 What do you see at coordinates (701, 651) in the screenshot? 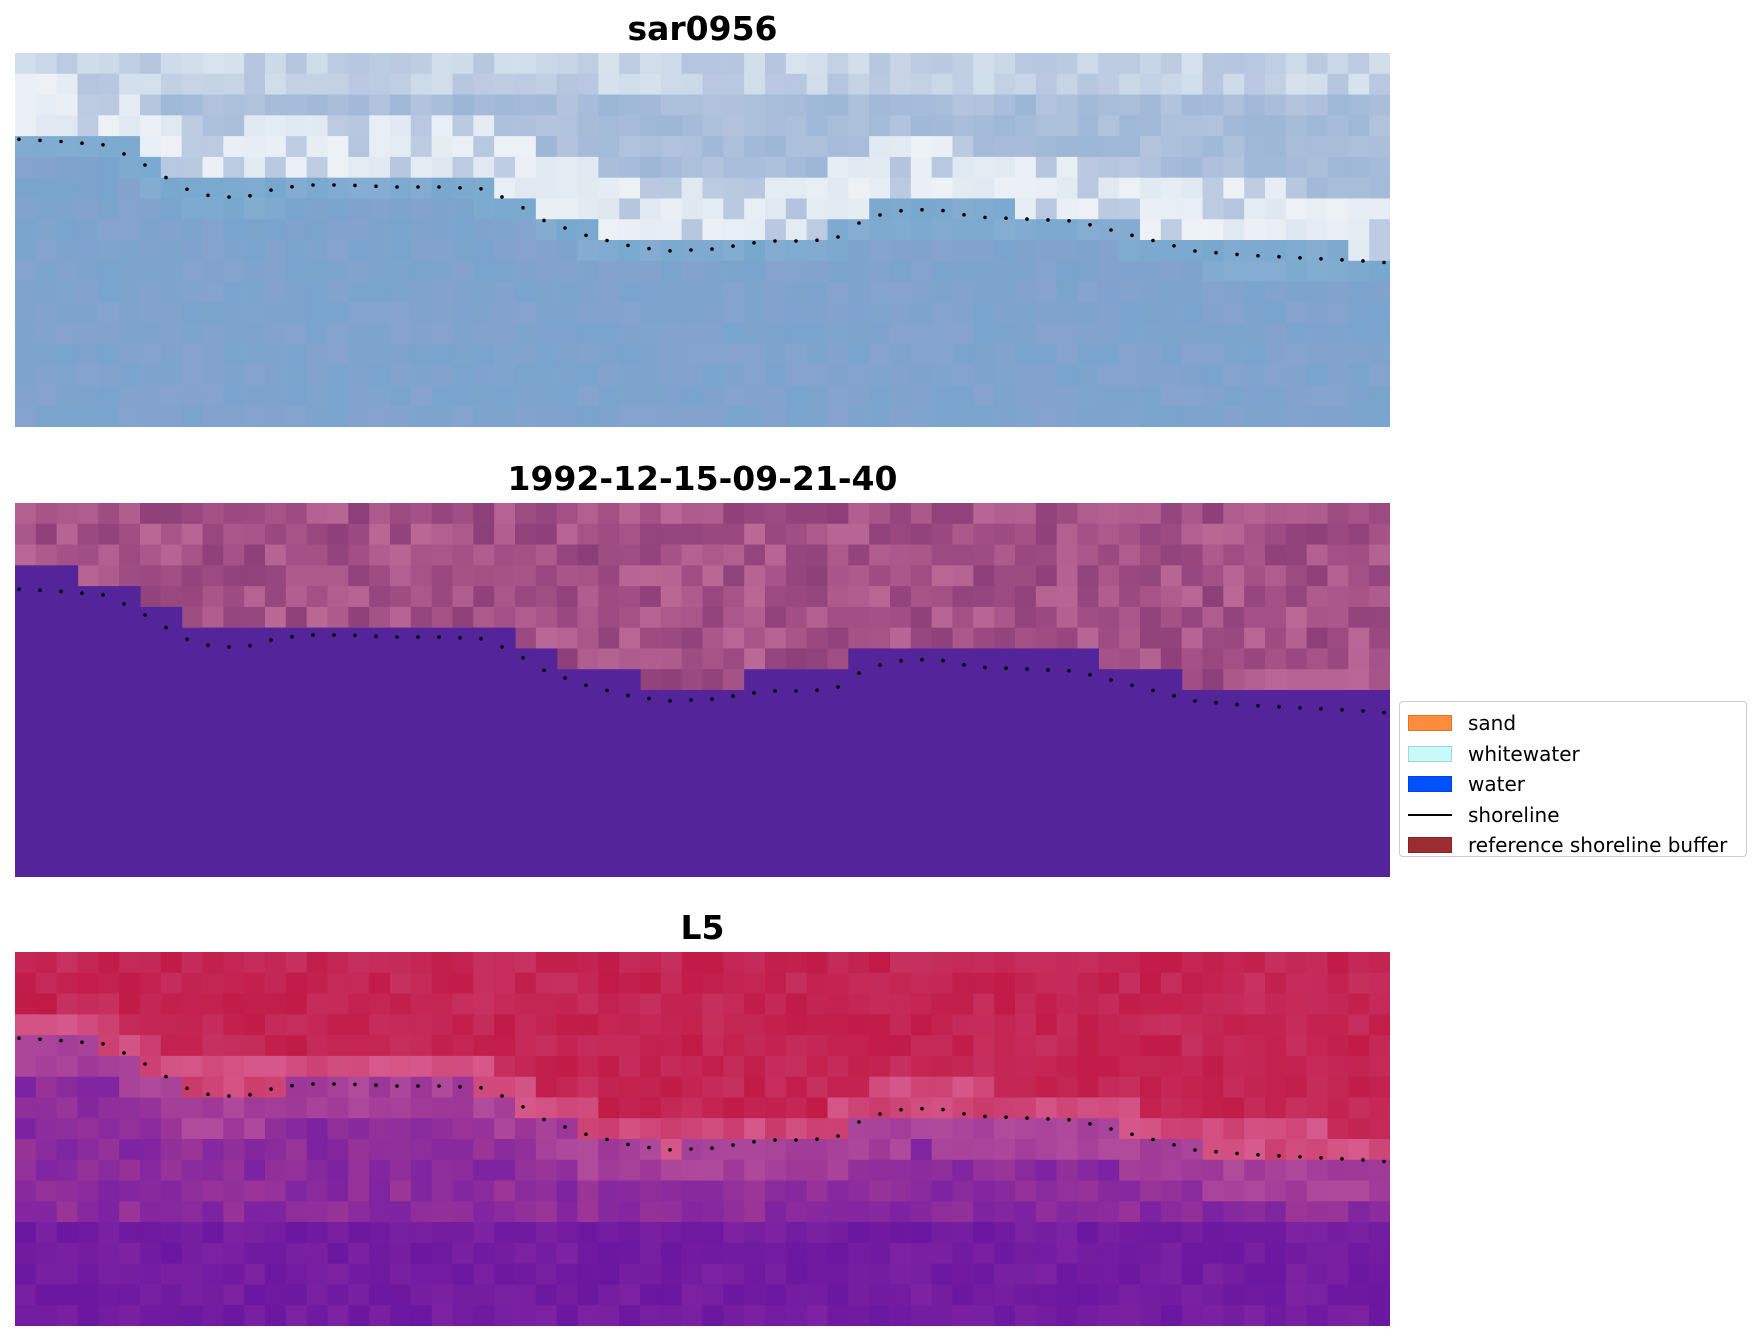
I see `shoreline` at bounding box center [701, 651].